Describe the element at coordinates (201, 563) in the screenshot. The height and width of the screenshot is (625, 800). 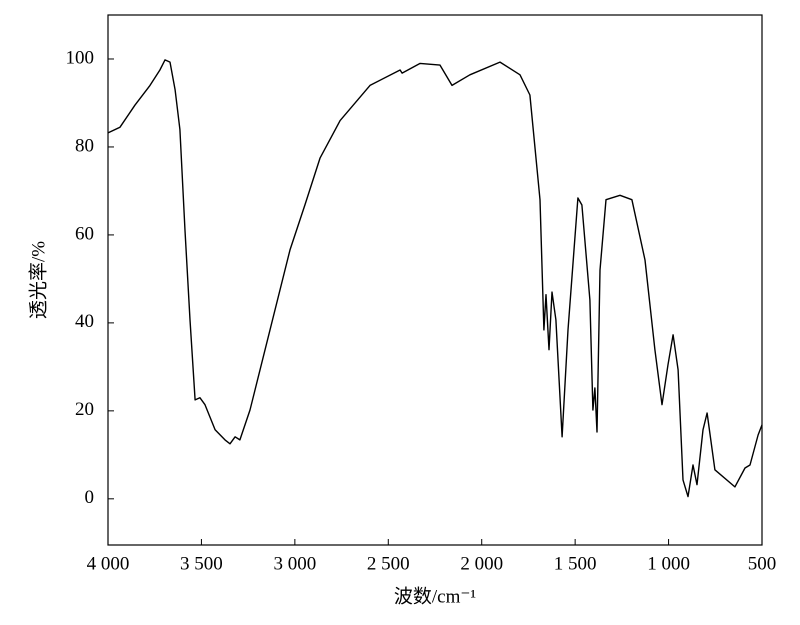
I see `x-tick-label: 3 500` at that location.